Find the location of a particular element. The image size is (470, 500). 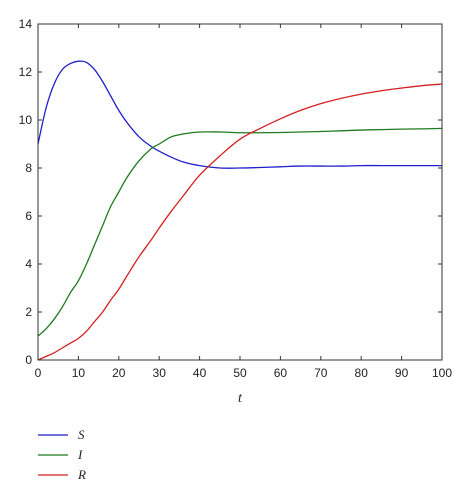

y-tick-label: 8 is located at coordinates (28, 168).